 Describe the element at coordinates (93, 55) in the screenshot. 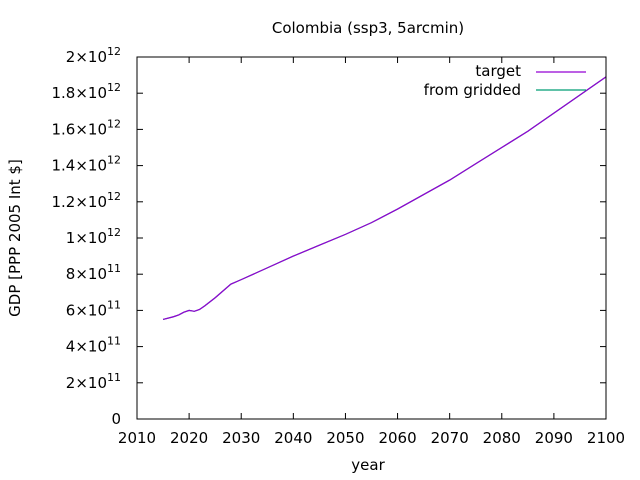

I see `y-tick-label: 2×10¹²` at that location.